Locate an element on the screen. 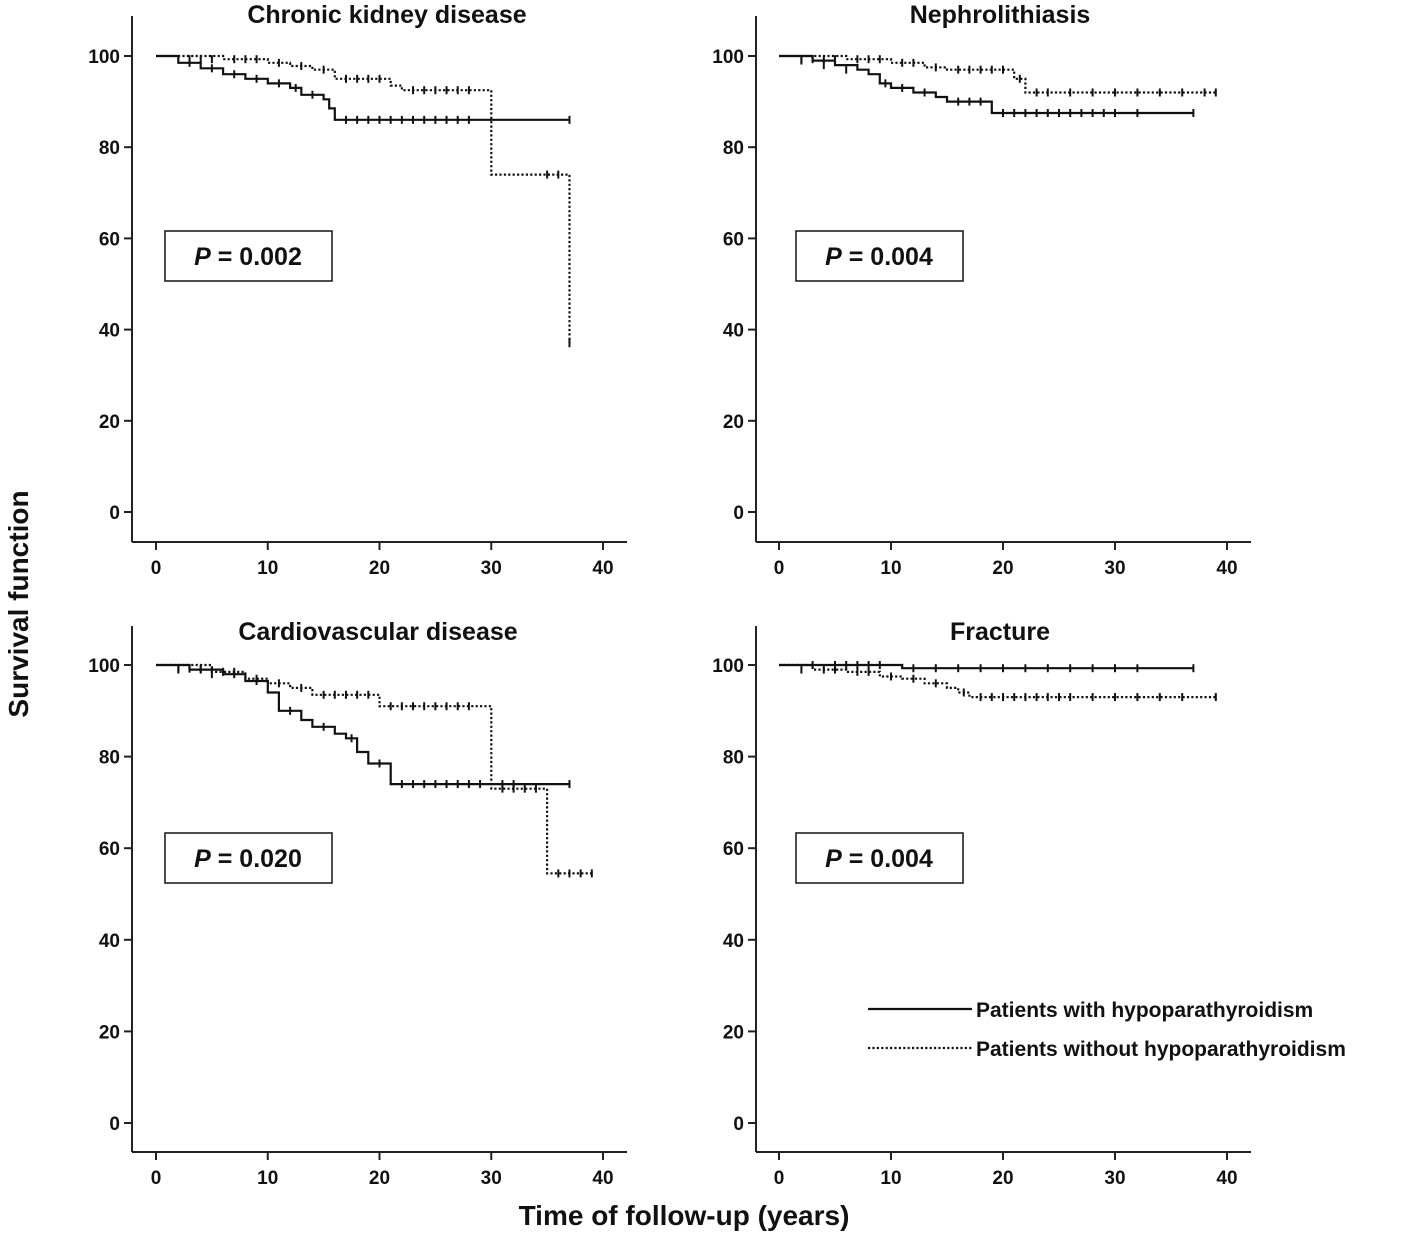  y-axis-title: Survival function is located at coordinates (18, 603).